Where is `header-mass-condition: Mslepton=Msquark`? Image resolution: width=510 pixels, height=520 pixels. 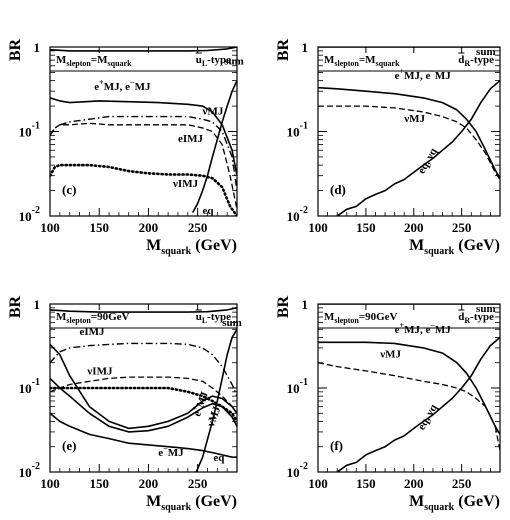 header-mass-condition: Mslepton=Msquark is located at coordinates (362, 61).